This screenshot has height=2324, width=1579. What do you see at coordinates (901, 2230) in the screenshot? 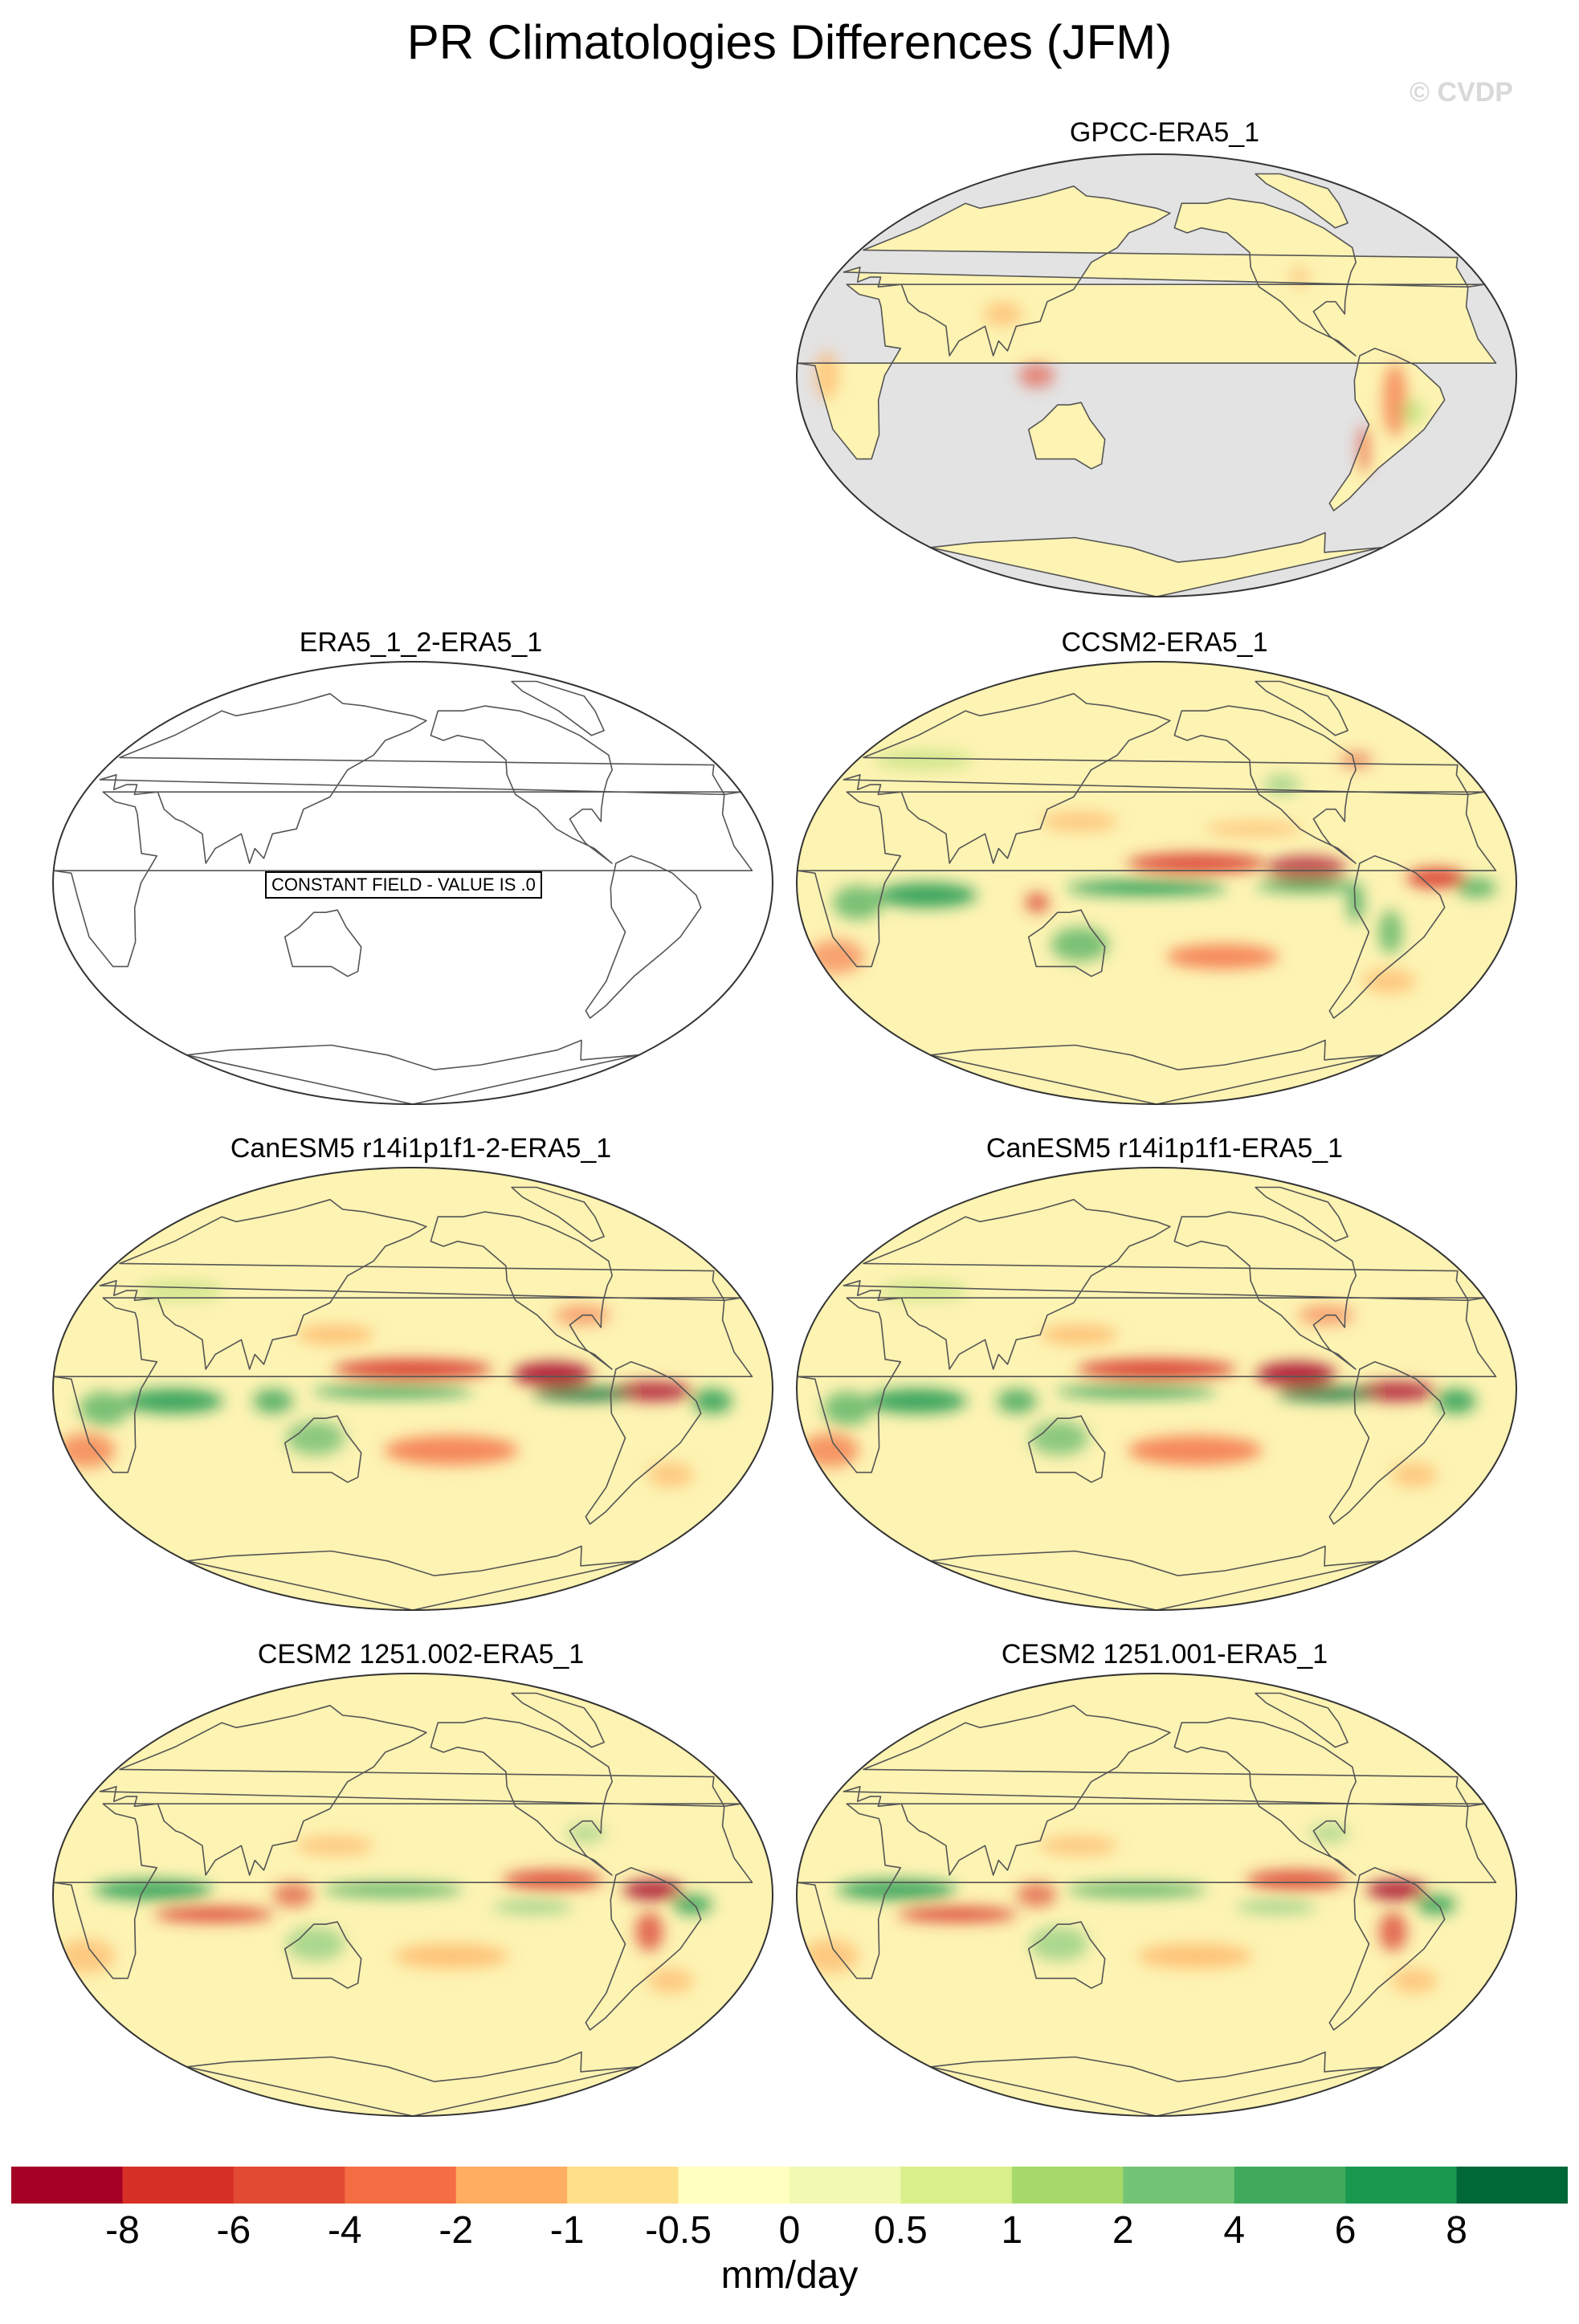
I see `colorbar-tick-label: 0.5` at bounding box center [901, 2230].